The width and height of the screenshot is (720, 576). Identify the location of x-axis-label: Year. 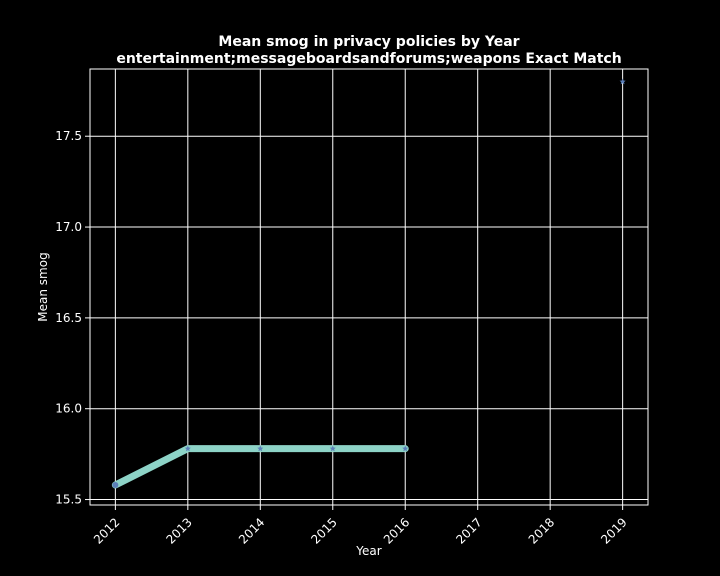
(368, 551).